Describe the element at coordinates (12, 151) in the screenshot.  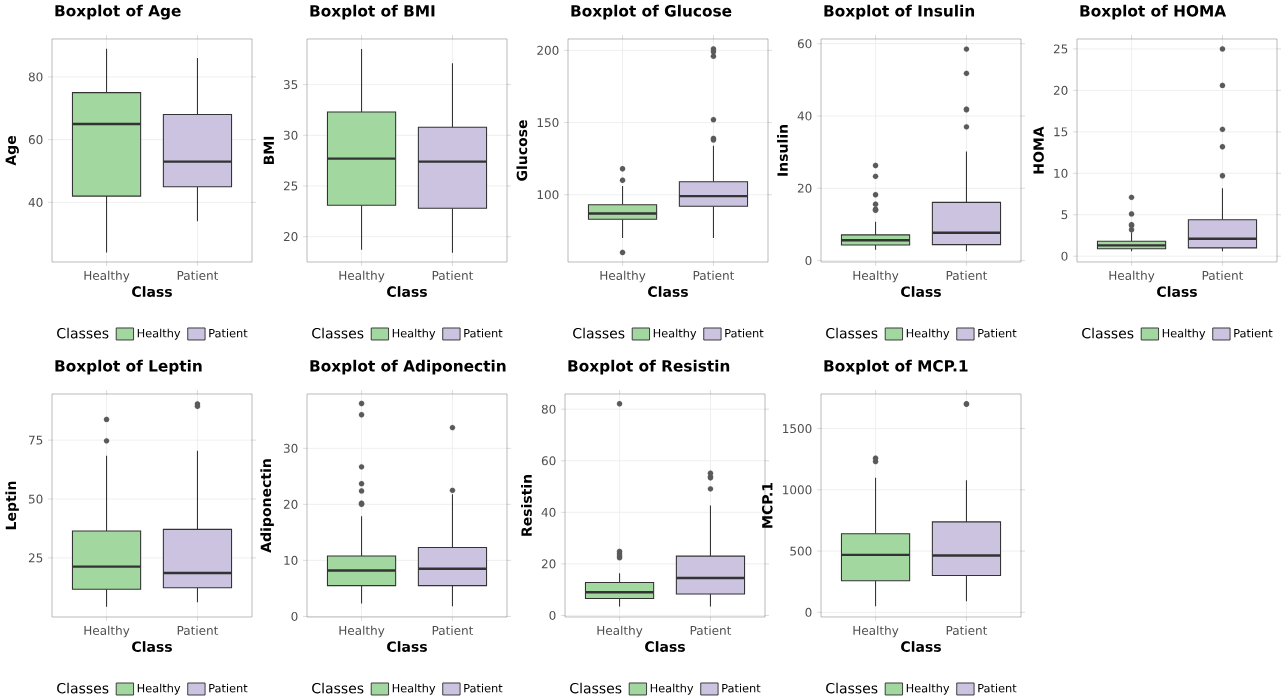
I see `y-axis-title: Age` at that location.